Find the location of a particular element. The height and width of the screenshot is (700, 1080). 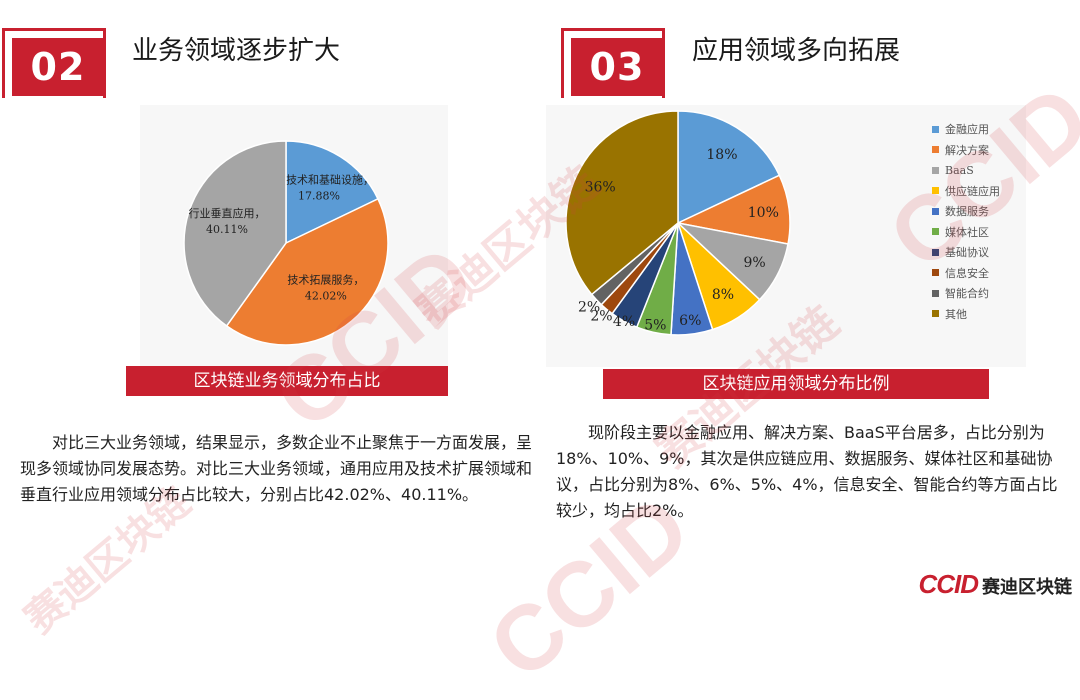

pie-category-label: 底层技术和基础设施， is located at coordinates (319, 180).